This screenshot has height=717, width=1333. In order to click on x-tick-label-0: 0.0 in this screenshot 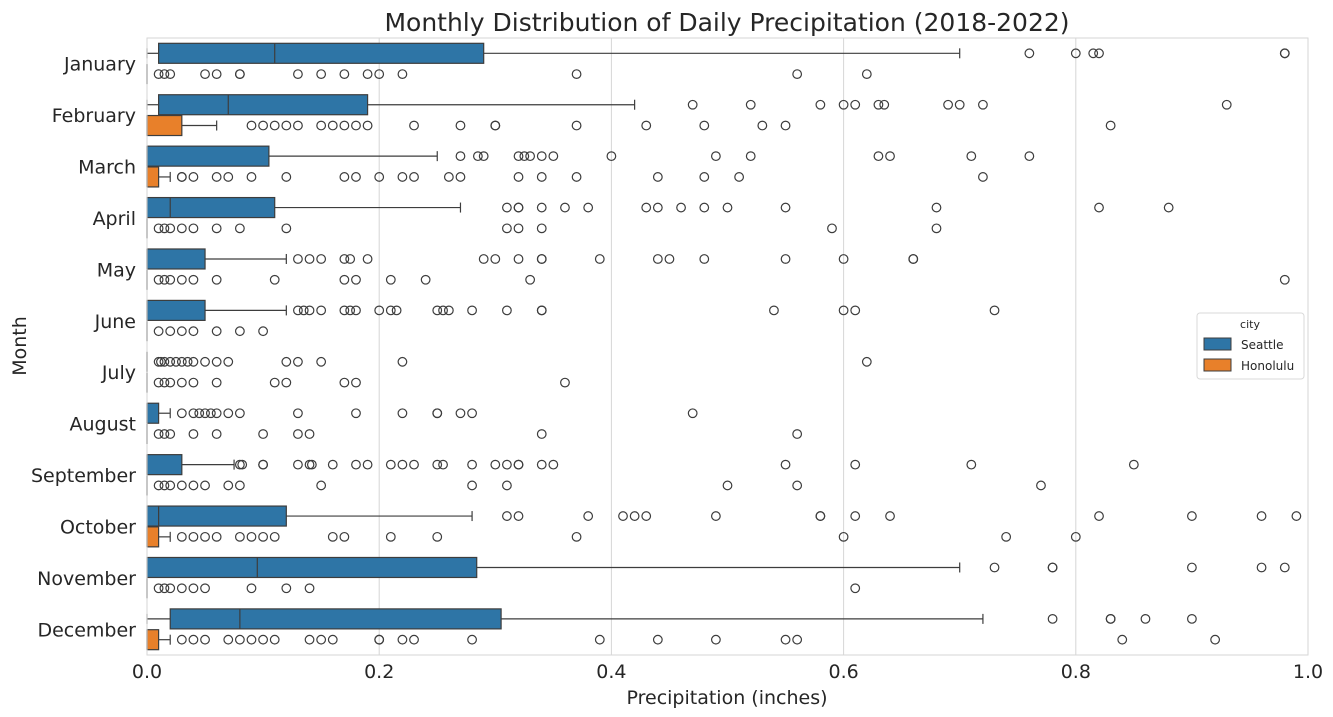, I will do `click(147, 672)`.